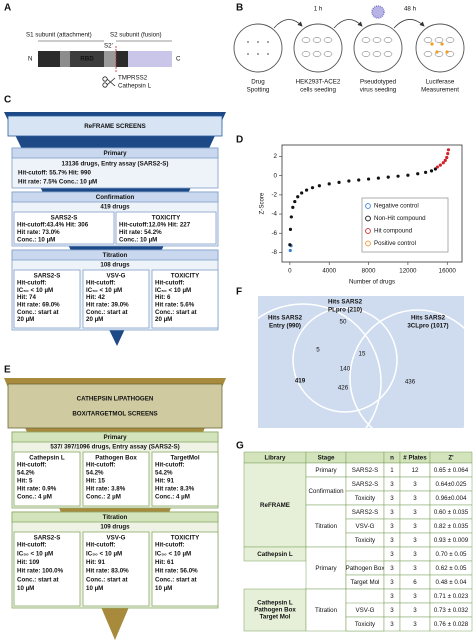 This screenshot has width=474, height=640. Describe the element at coordinates (415, 470) in the screenshot. I see `table-text: 12` at that location.